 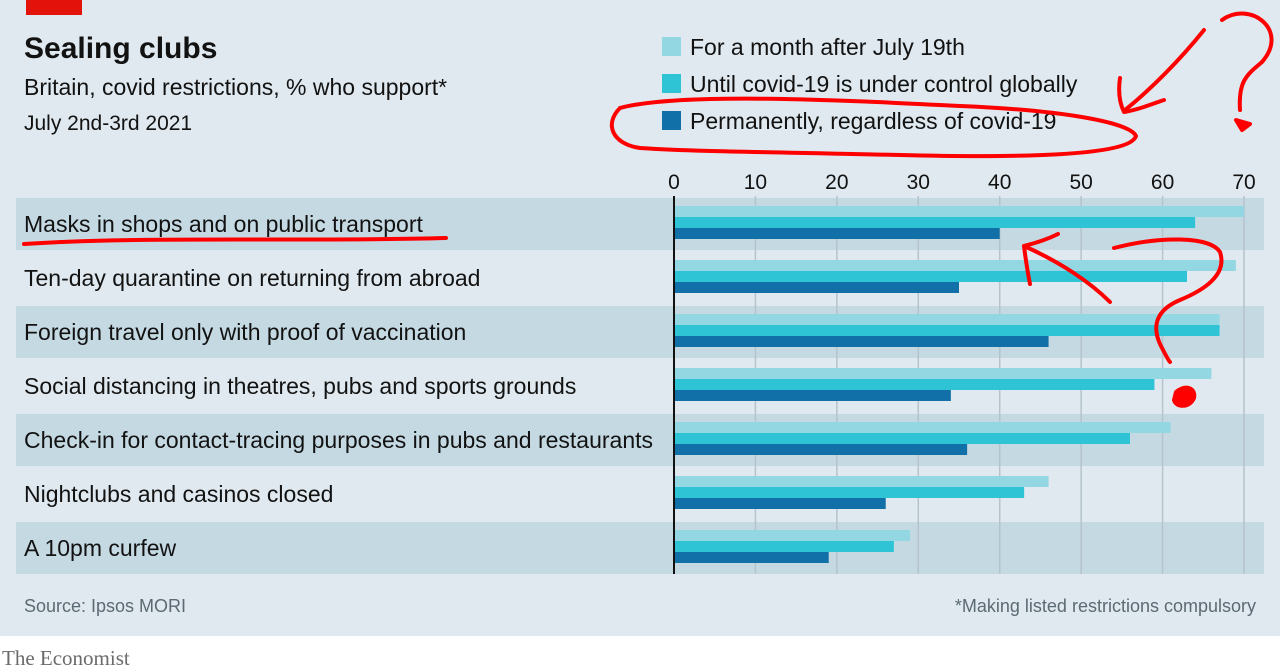 What do you see at coordinates (223, 224) in the screenshot?
I see `category-label: Masks in shops and on public transport` at bounding box center [223, 224].